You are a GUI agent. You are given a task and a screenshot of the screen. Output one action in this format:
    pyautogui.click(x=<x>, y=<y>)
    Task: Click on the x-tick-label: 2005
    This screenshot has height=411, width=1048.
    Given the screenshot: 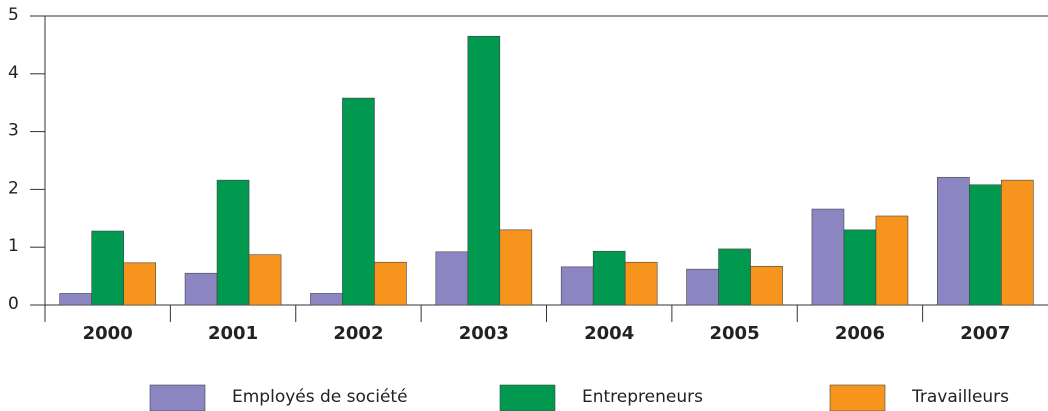 What is the action you would take?
    pyautogui.click(x=735, y=333)
    